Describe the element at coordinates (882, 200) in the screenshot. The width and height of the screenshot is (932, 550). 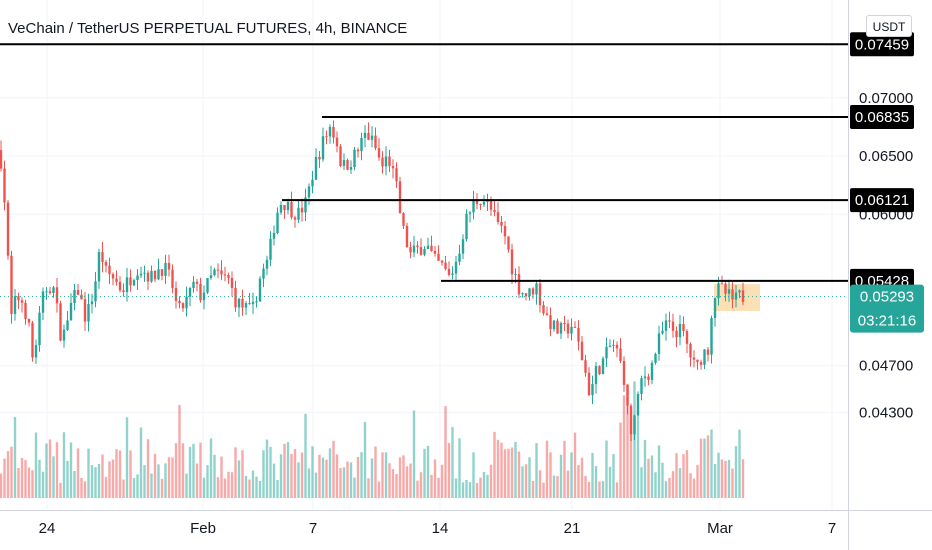
I see `level-label: 0.06121` at that location.